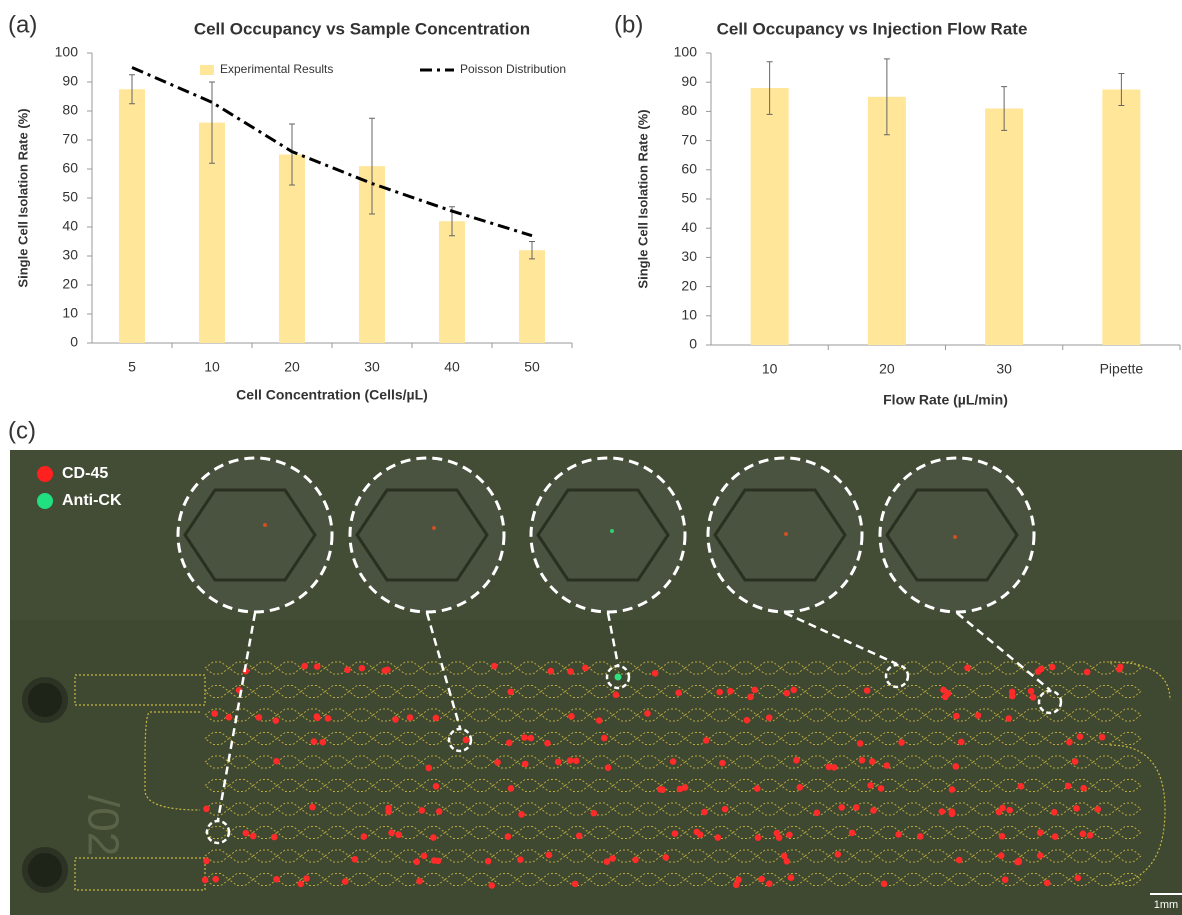 This screenshot has width=1182, height=915. I want to click on port, so click(45, 870).